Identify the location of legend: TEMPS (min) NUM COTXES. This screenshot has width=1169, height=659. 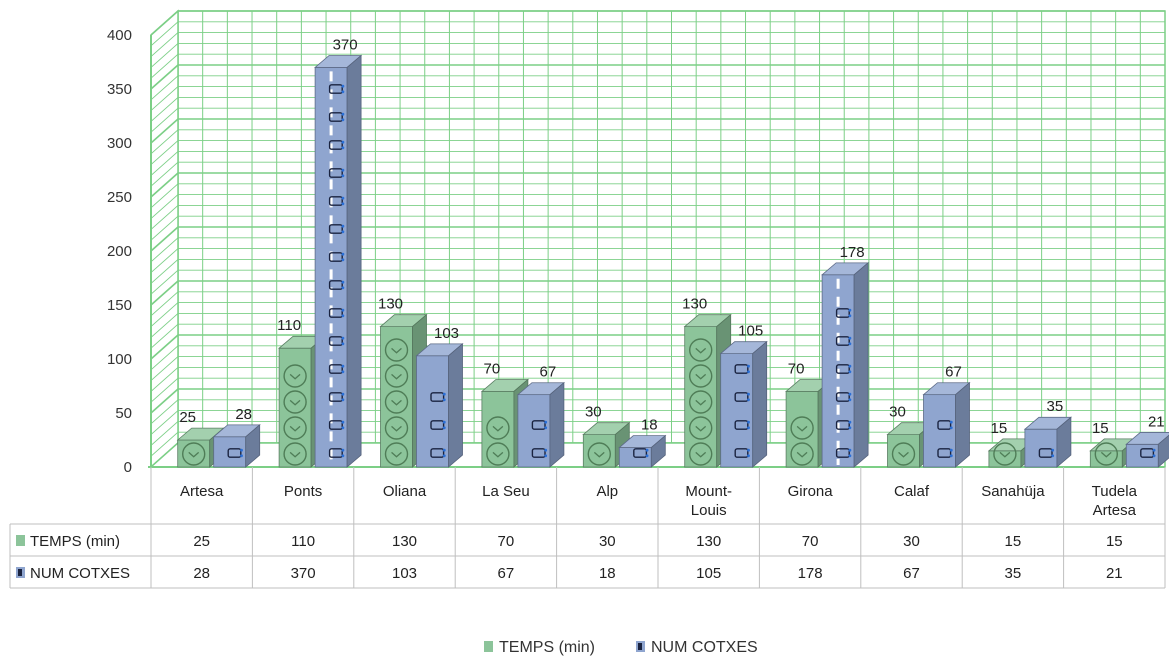
(621, 647).